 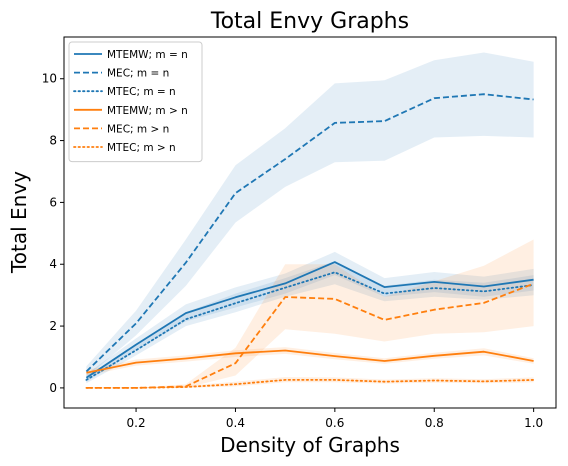 What do you see at coordinates (334, 423) in the screenshot?
I see `x-tick-label: 0.6` at bounding box center [334, 423].